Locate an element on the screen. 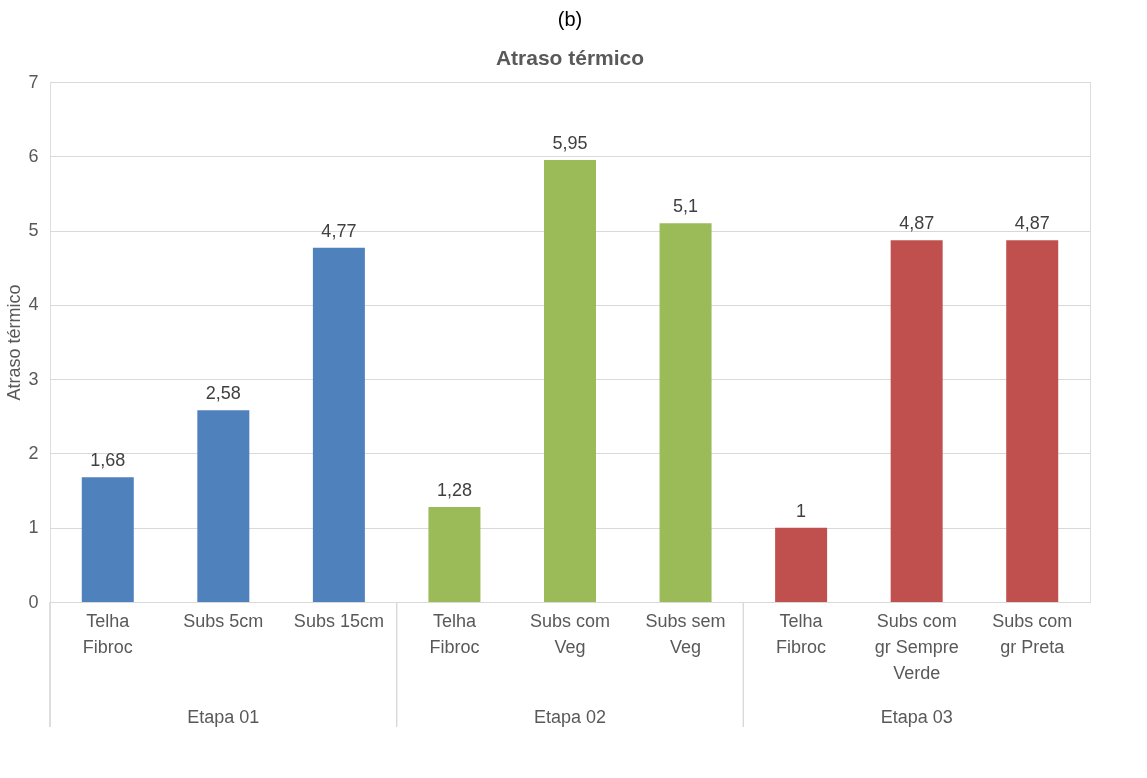  data-label: 1,68 is located at coordinates (108, 460).